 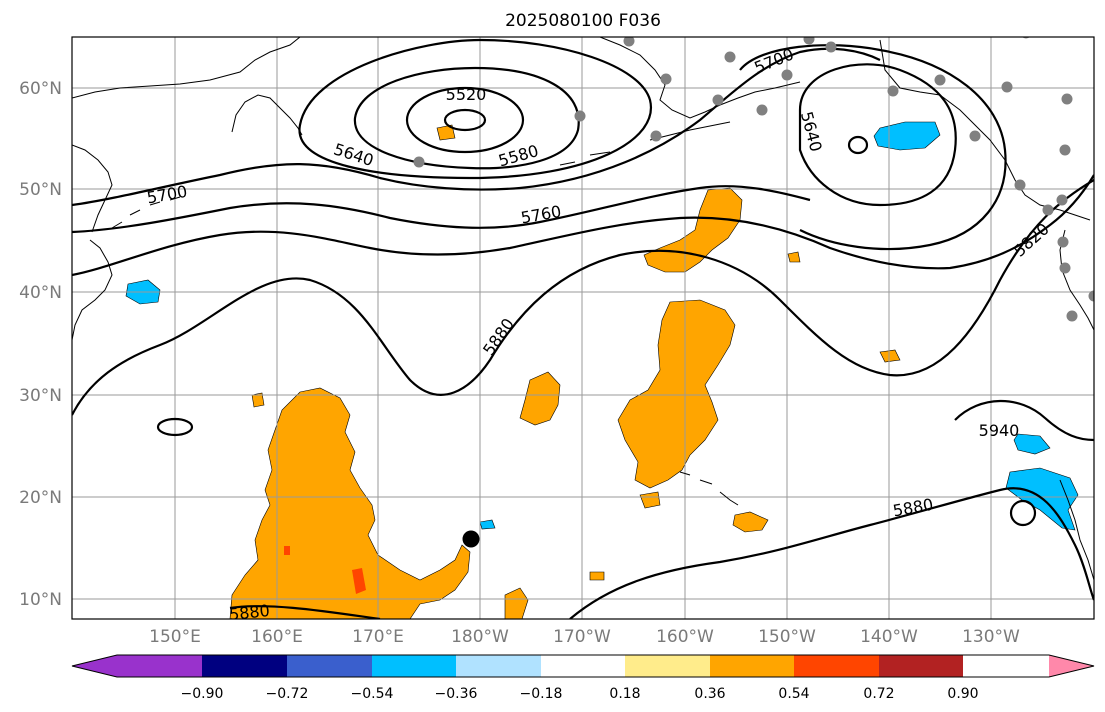 I want to click on orange-region-south, so click(x=750, y=522).